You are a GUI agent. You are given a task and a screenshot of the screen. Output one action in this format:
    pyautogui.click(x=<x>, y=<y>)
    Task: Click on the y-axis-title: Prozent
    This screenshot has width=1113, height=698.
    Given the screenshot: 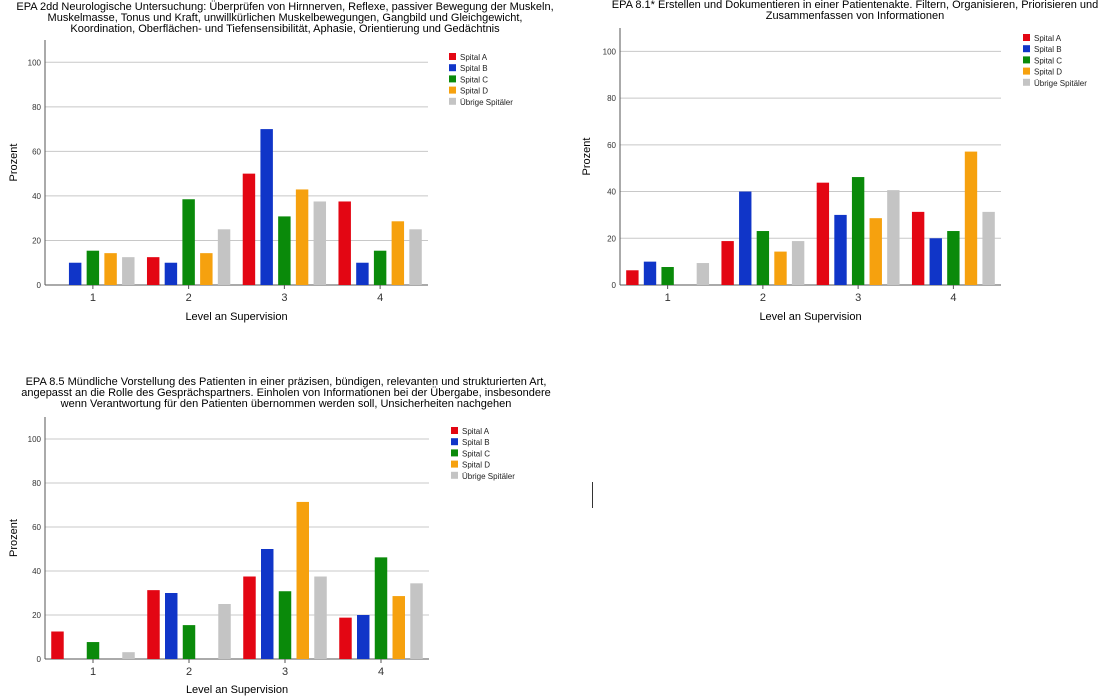 What is the action you would take?
    pyautogui.click(x=14, y=538)
    